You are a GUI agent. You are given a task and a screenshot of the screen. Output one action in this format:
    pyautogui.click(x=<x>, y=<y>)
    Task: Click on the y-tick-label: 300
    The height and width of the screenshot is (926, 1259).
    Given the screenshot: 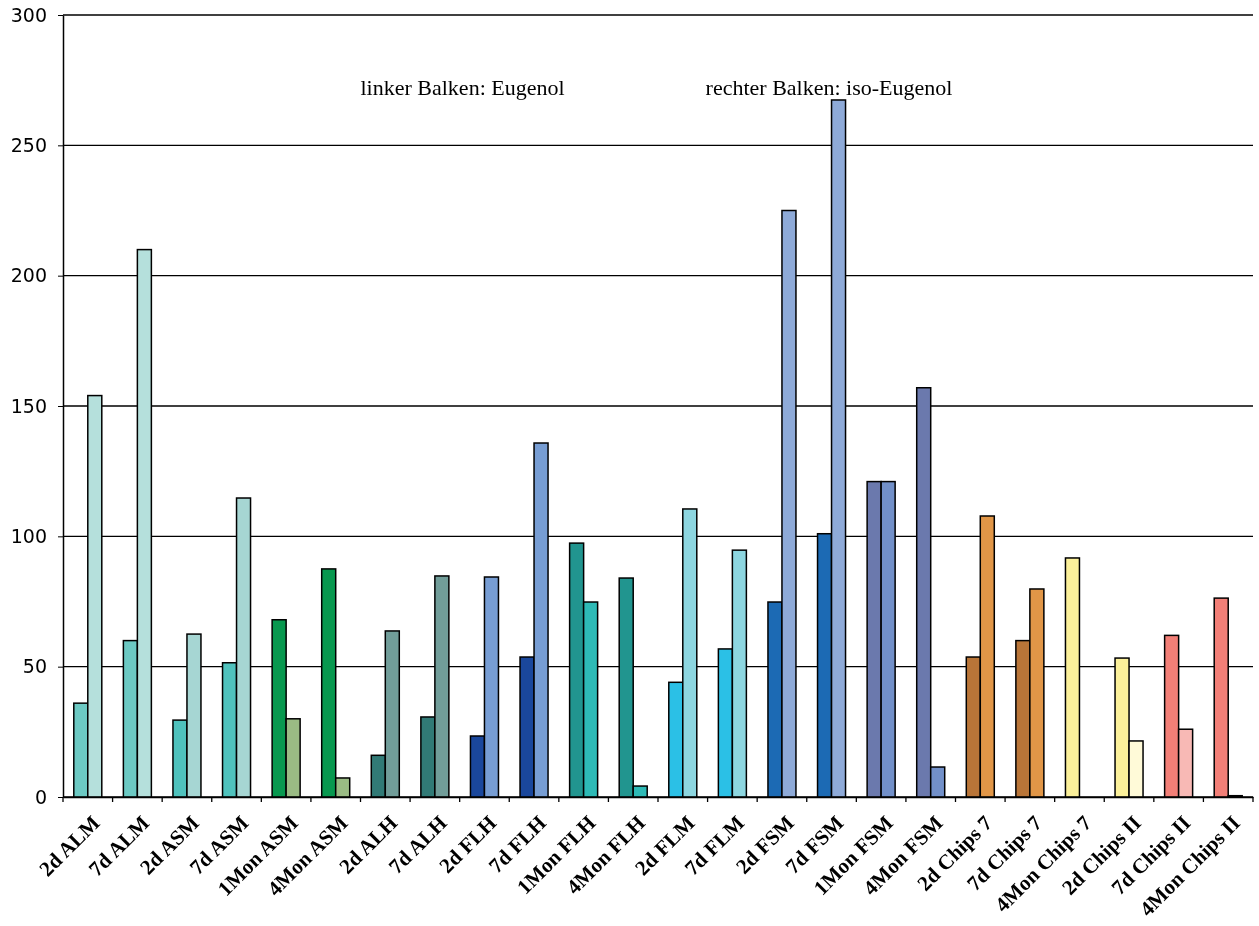 What is the action you would take?
    pyautogui.click(x=28, y=14)
    